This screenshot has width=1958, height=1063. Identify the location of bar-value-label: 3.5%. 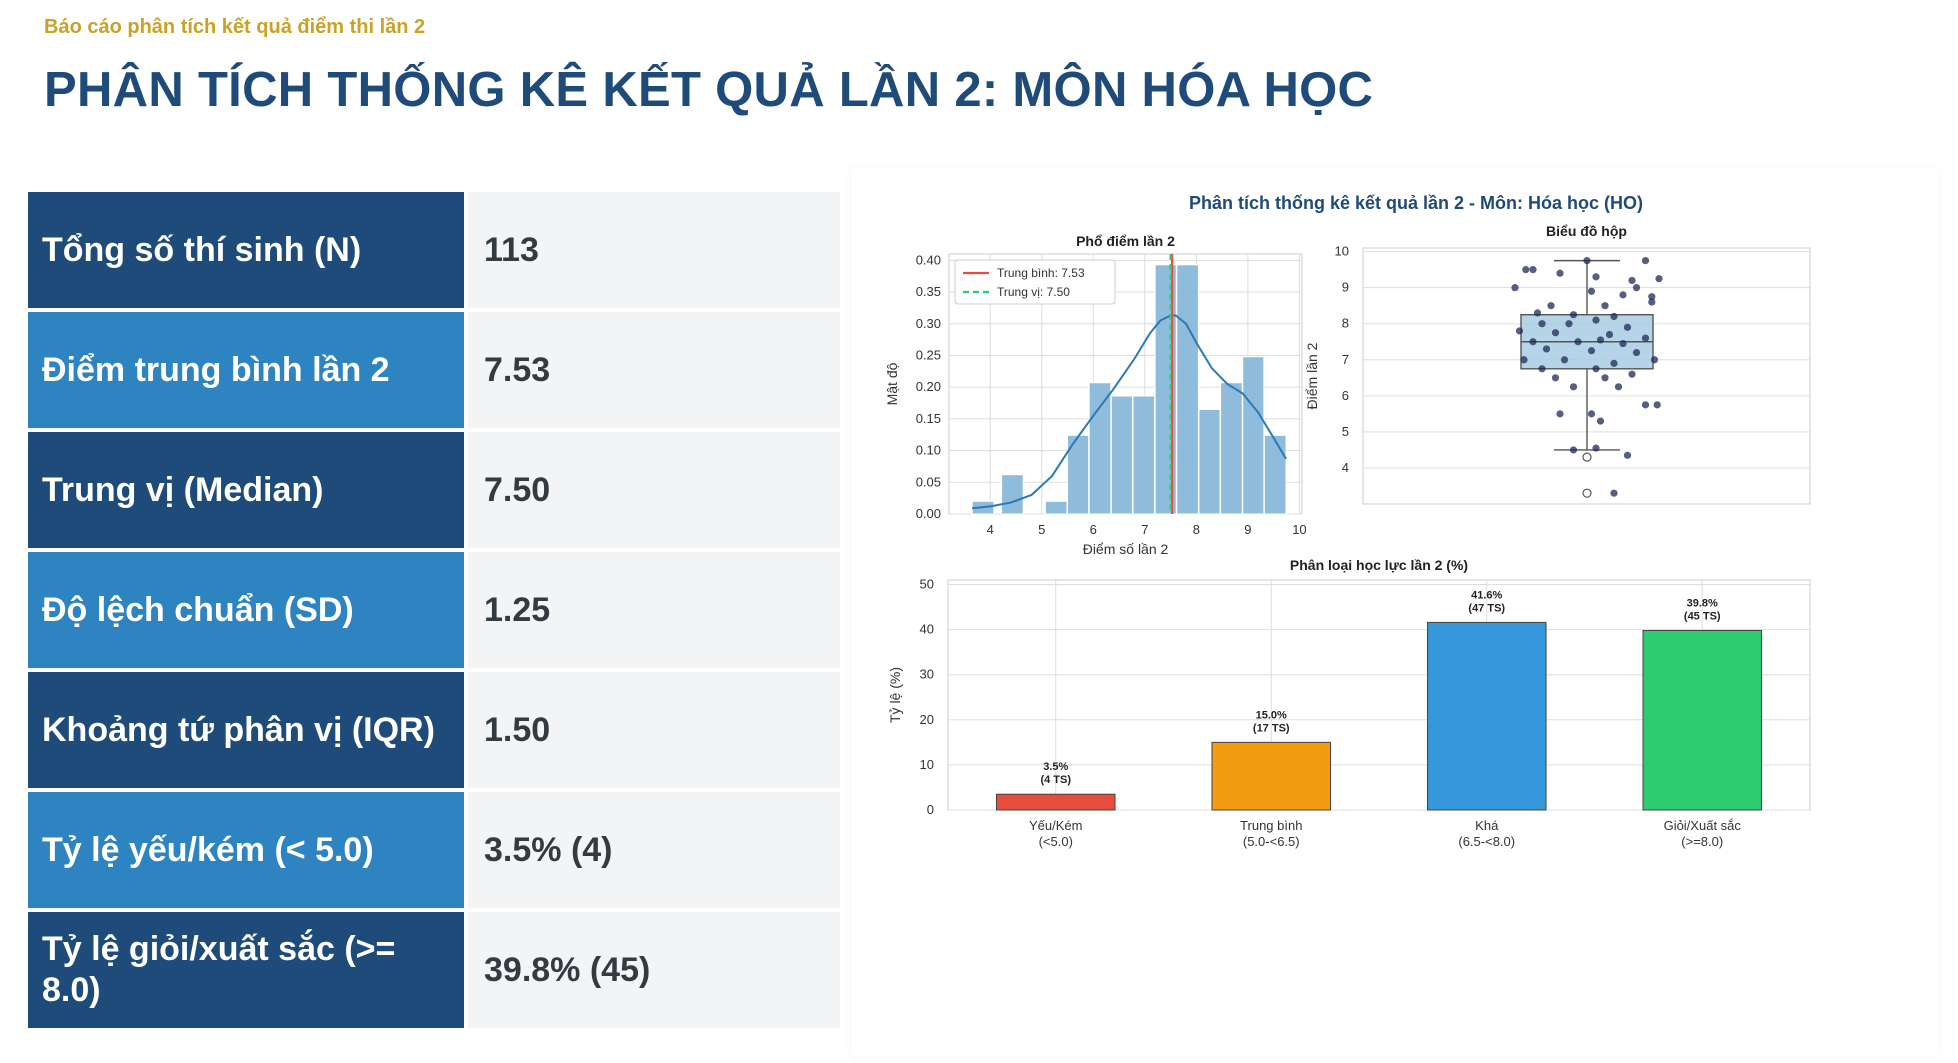
(1055, 767).